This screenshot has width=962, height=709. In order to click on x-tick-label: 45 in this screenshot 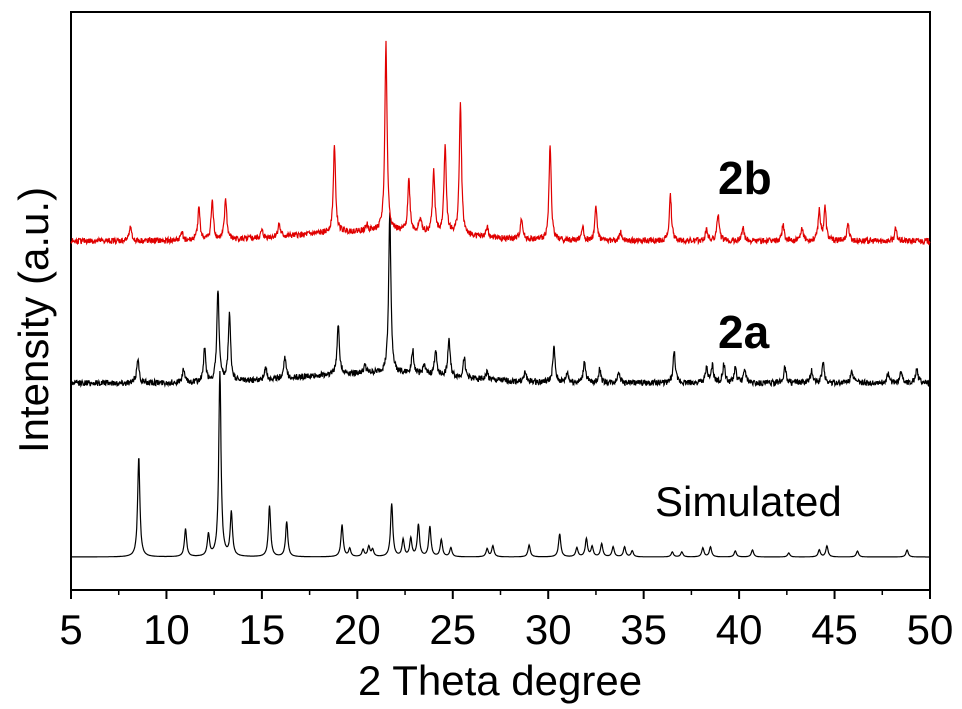, I will do `click(834, 629)`.